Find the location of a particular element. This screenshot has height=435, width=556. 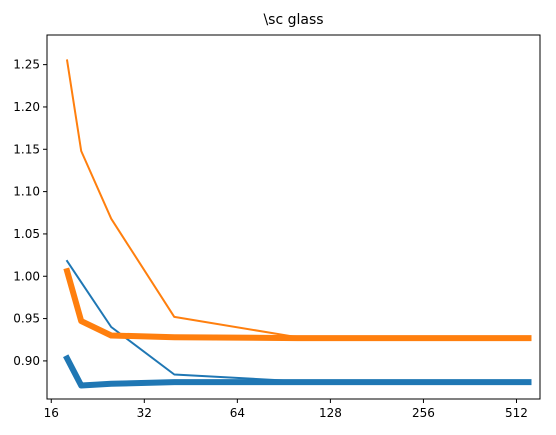

x-tick-label: 256 is located at coordinates (423, 413).